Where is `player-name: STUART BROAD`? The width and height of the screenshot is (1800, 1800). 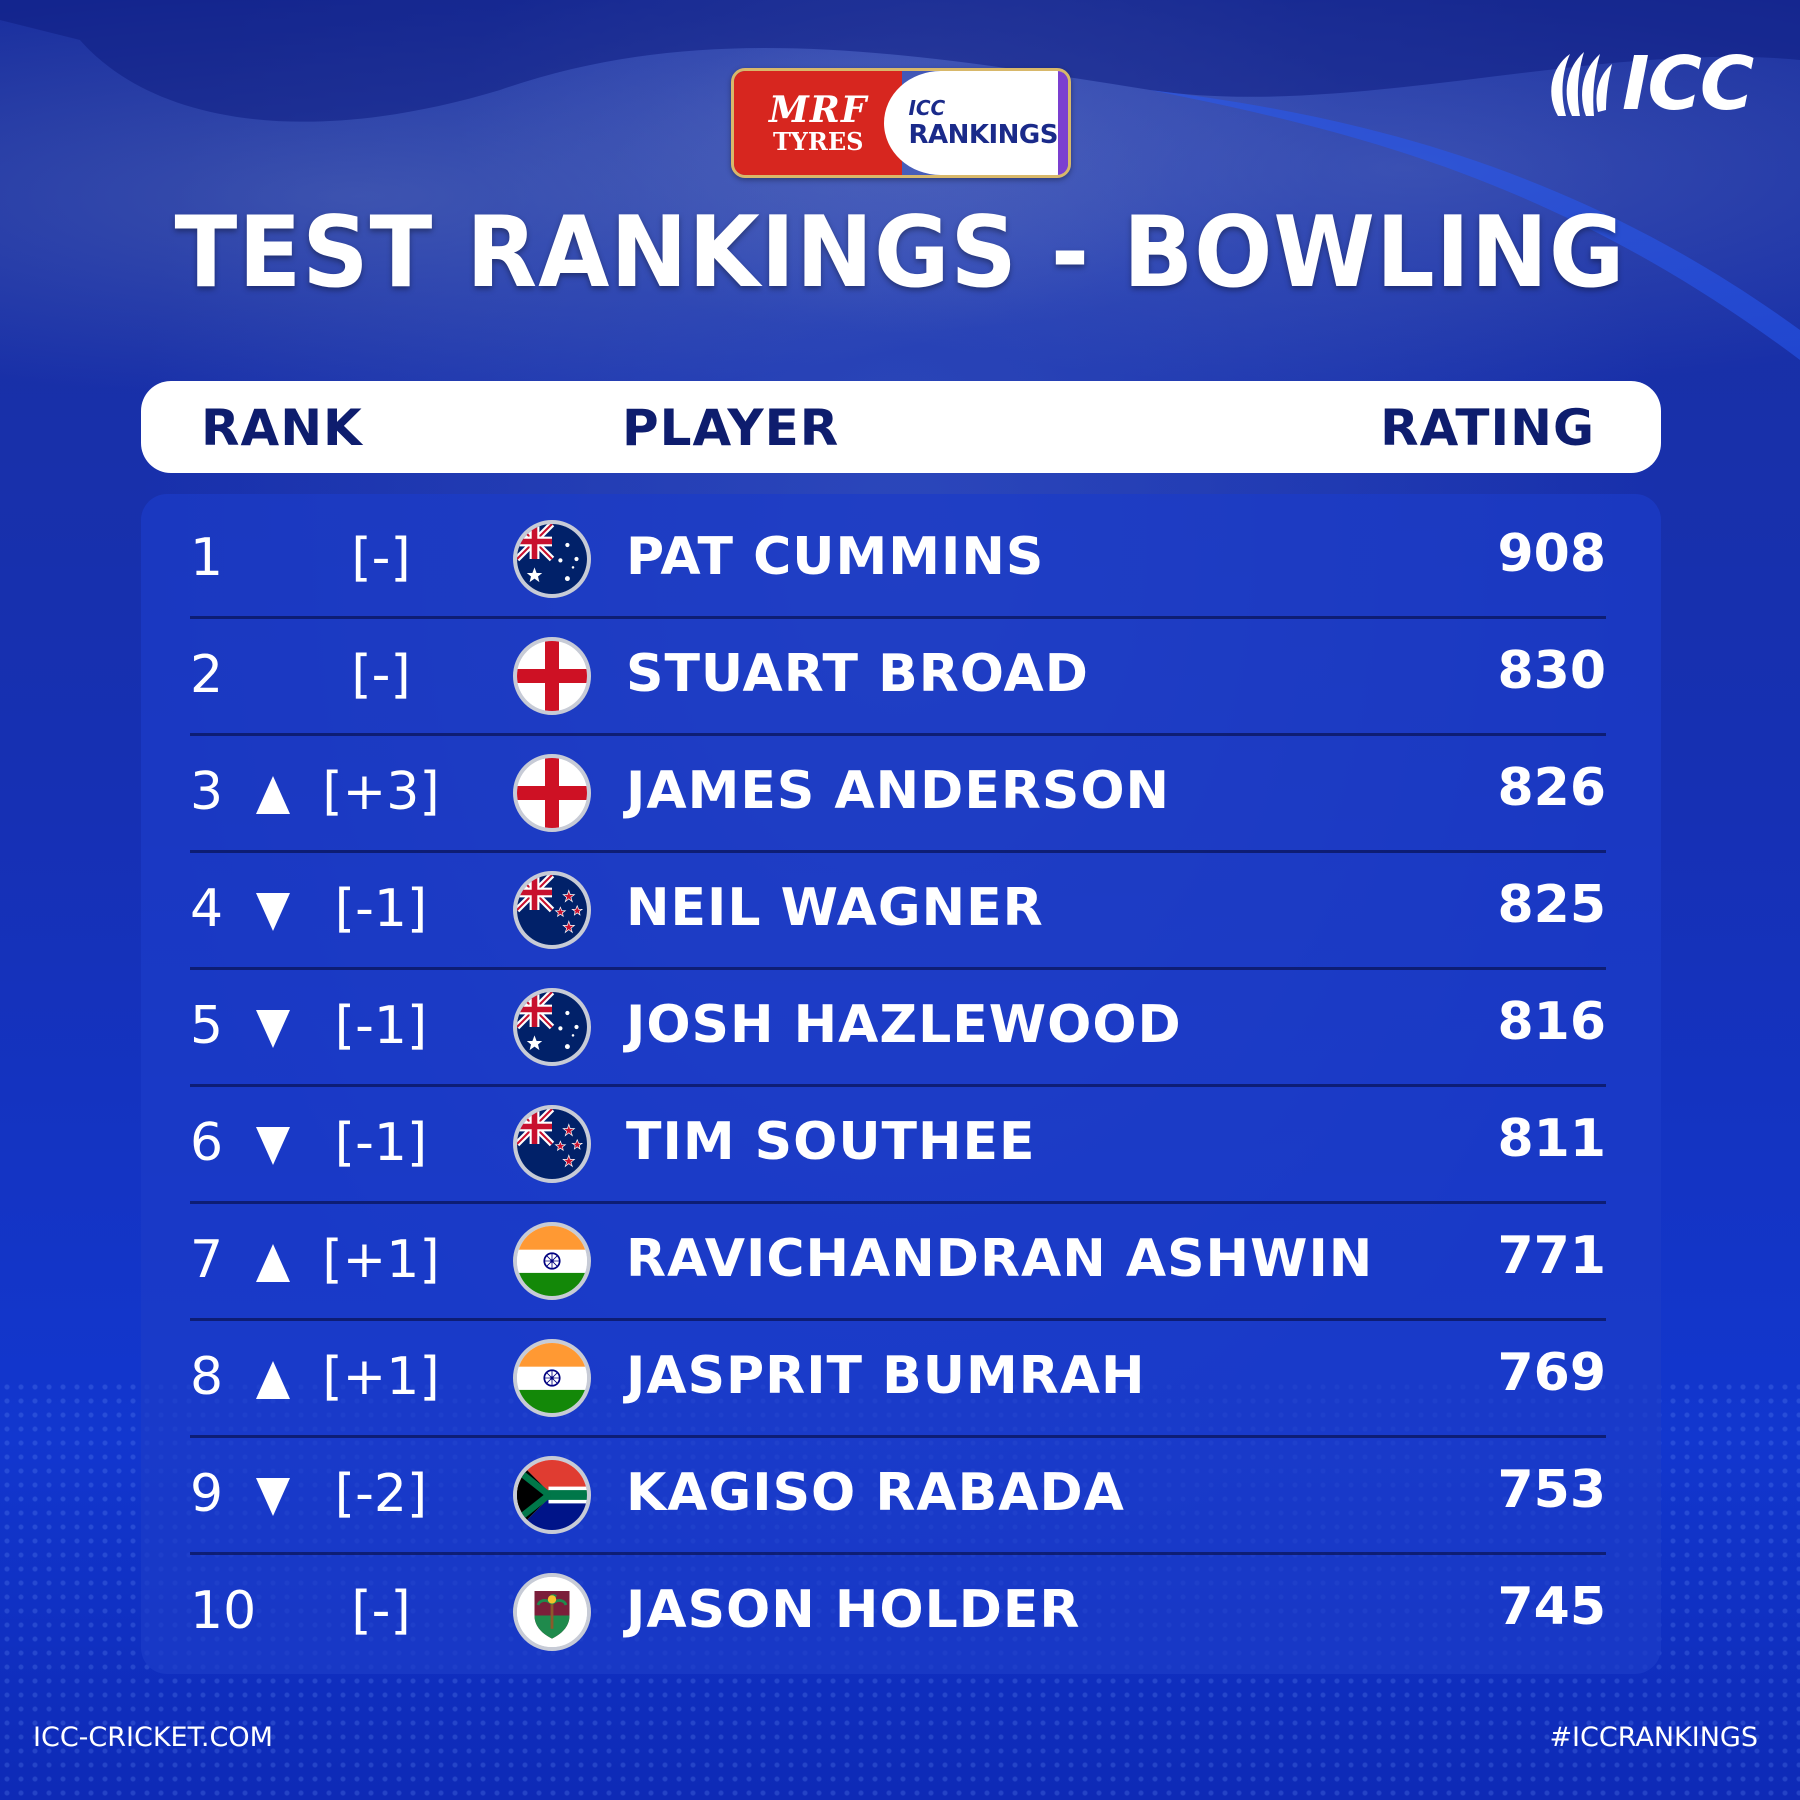
player-name: STUART BROAD is located at coordinates (857, 674).